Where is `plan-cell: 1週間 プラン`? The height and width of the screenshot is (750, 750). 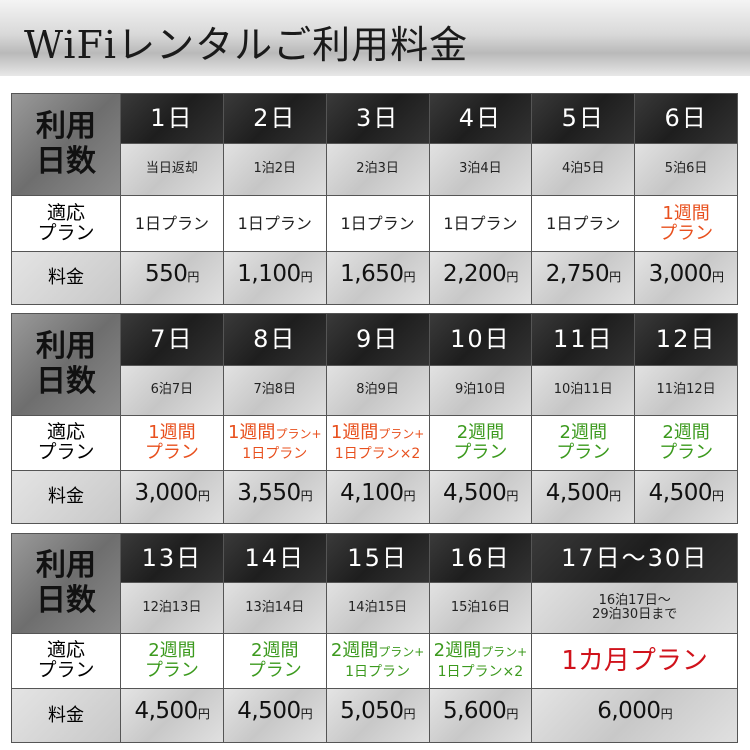 plan-cell: 1週間 プラン is located at coordinates (172, 443).